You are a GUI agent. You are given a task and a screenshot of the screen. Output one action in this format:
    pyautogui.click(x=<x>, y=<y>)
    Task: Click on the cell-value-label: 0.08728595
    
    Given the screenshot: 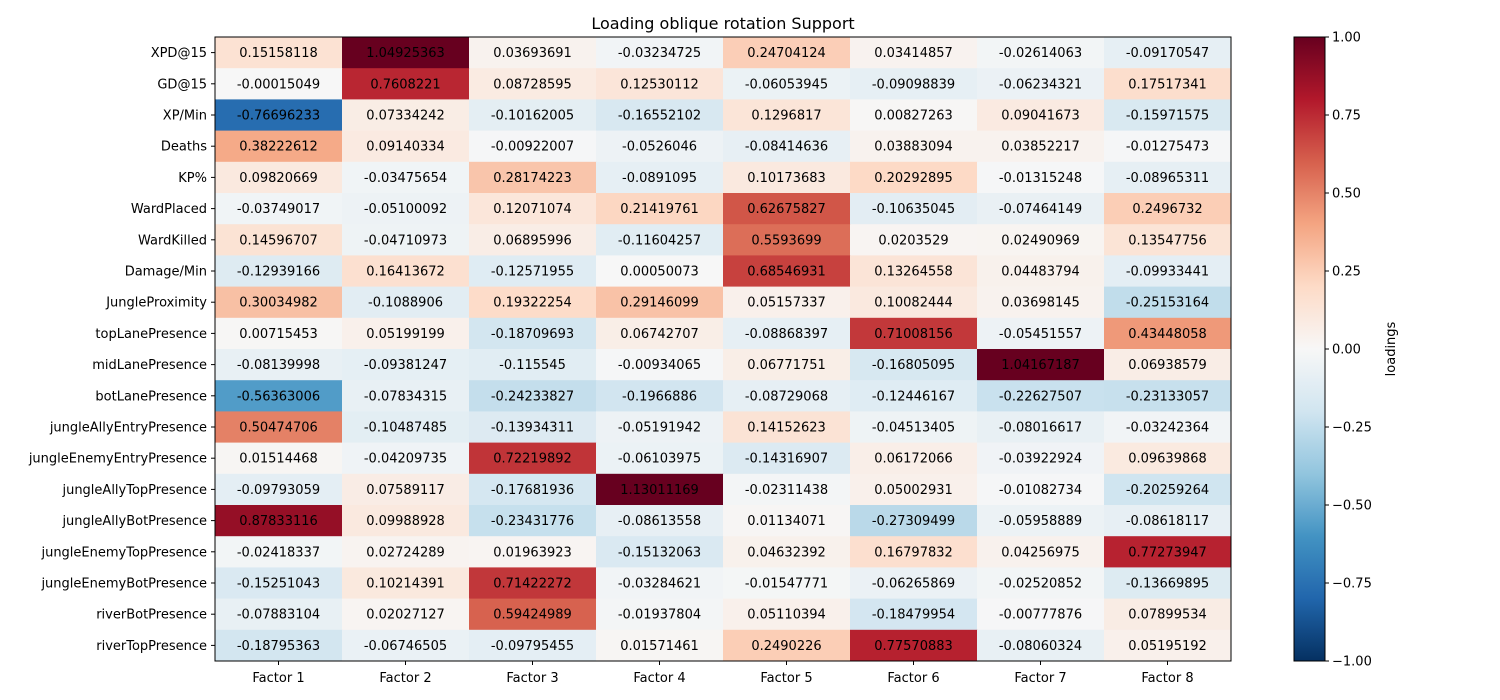 What is the action you would take?
    pyautogui.click(x=532, y=84)
    